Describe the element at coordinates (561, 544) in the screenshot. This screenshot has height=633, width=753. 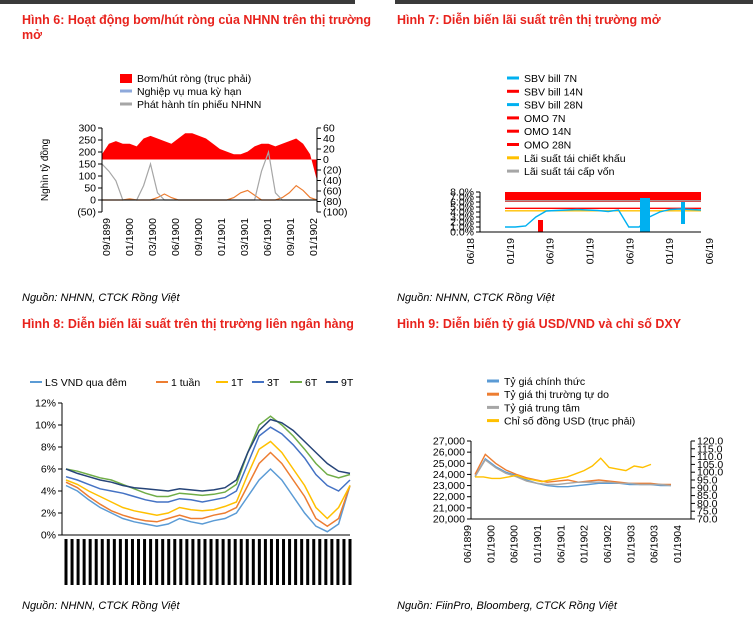
I see `fig9-x-tick-label: 06/1901` at that location.